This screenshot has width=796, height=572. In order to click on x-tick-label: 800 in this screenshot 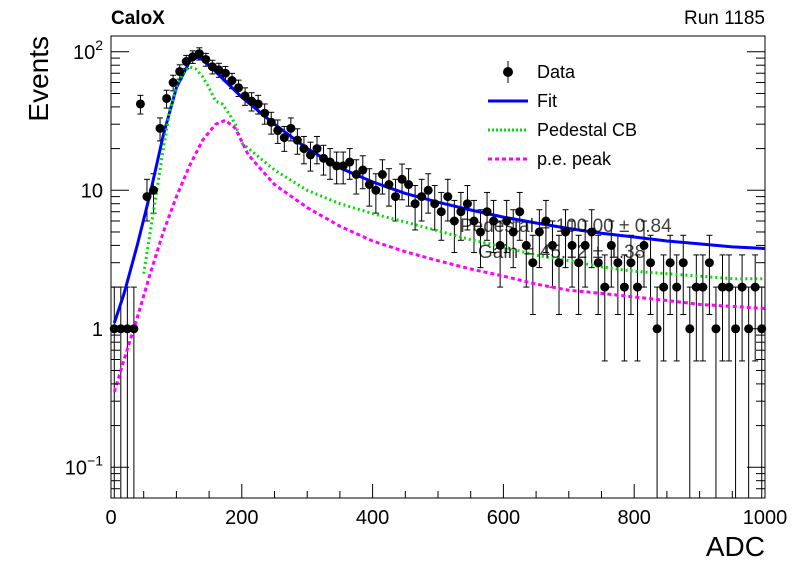, I will do `click(634, 518)`.